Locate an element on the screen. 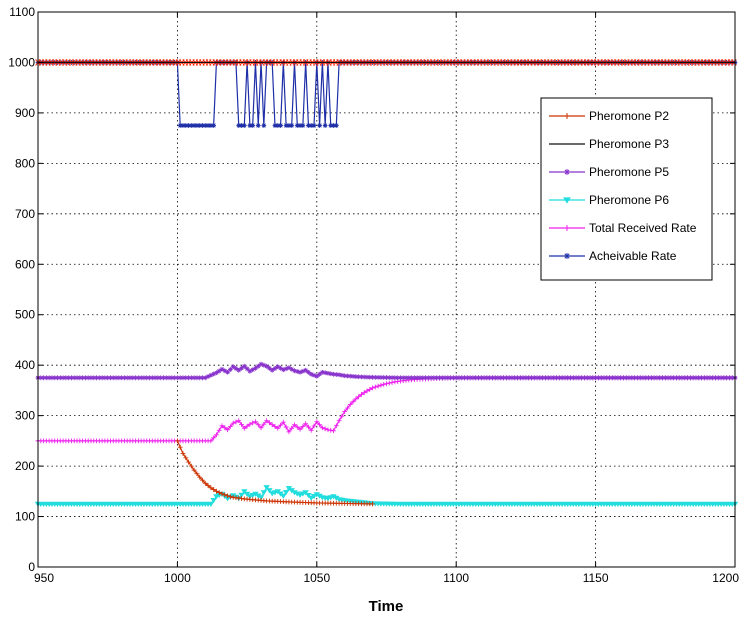  legend-item-pheromone-p6: Pheromone P6 is located at coordinates (609, 200).